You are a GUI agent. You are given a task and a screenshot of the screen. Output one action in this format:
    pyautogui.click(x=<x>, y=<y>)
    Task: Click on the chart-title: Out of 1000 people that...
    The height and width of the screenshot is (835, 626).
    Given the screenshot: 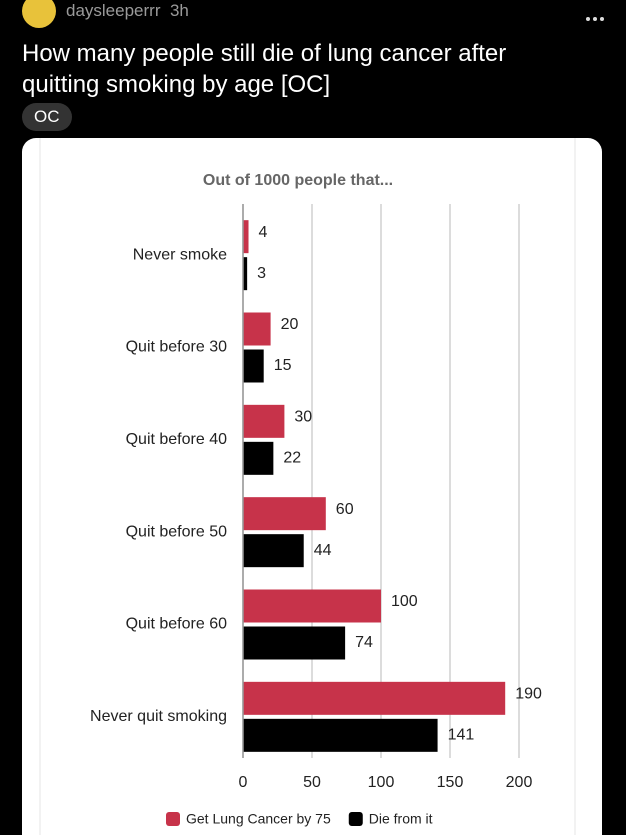 What is the action you would take?
    pyautogui.click(x=298, y=180)
    